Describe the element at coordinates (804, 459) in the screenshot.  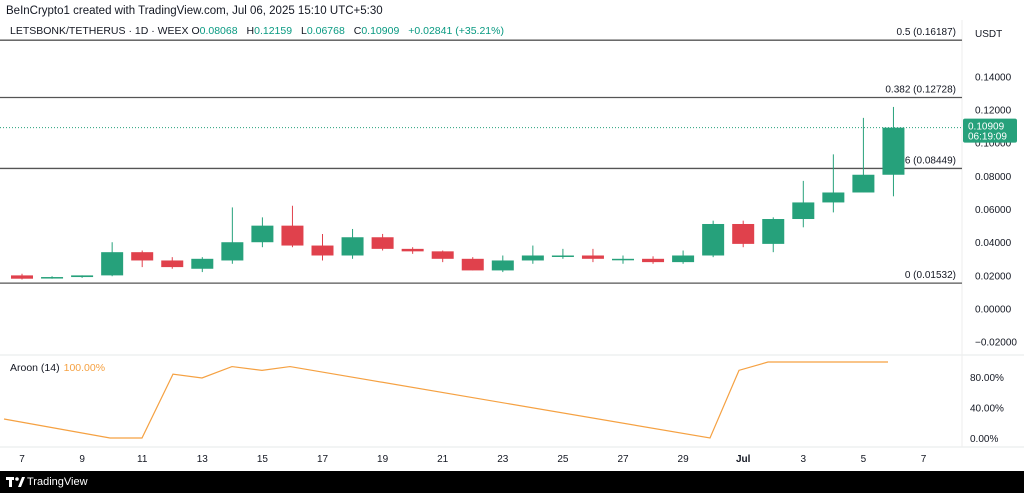
I see `time-label-13: 3` at that location.